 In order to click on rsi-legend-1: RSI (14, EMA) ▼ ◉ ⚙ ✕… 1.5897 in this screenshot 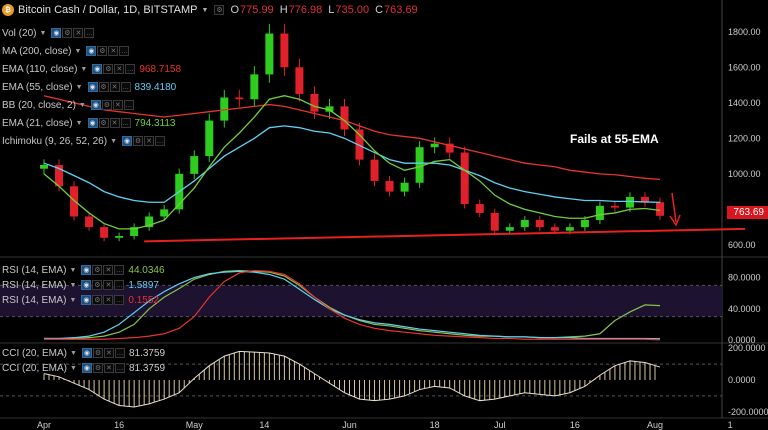, I will do `click(80, 285)`.